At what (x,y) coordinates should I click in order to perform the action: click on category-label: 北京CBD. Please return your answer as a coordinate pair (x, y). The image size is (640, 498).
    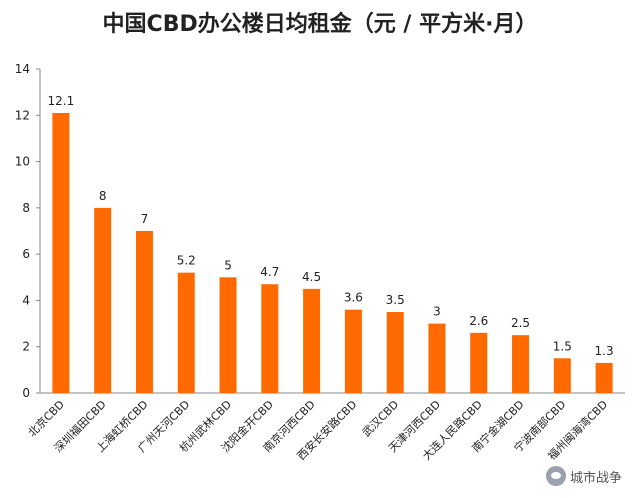
    Looking at the image, I should click on (46, 418).